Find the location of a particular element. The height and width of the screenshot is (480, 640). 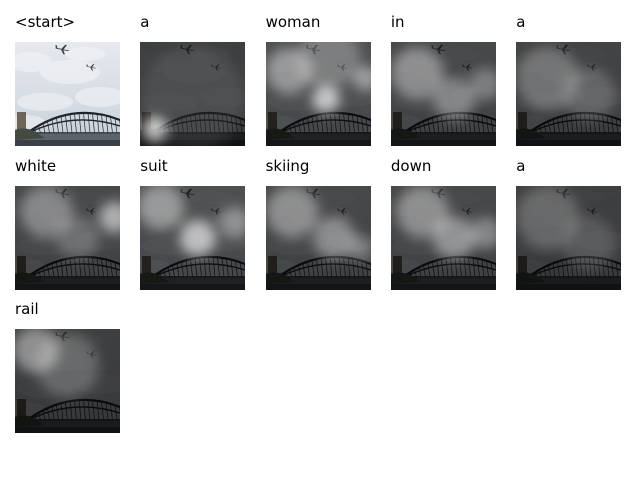

token-label: rail is located at coordinates (27, 309).